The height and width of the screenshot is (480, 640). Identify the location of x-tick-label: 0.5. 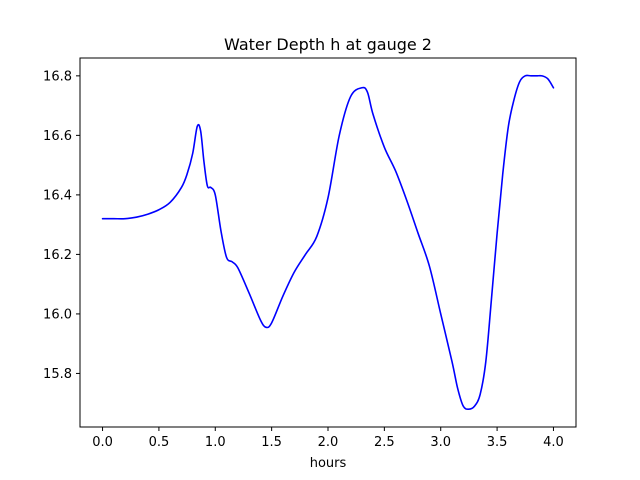
(159, 442).